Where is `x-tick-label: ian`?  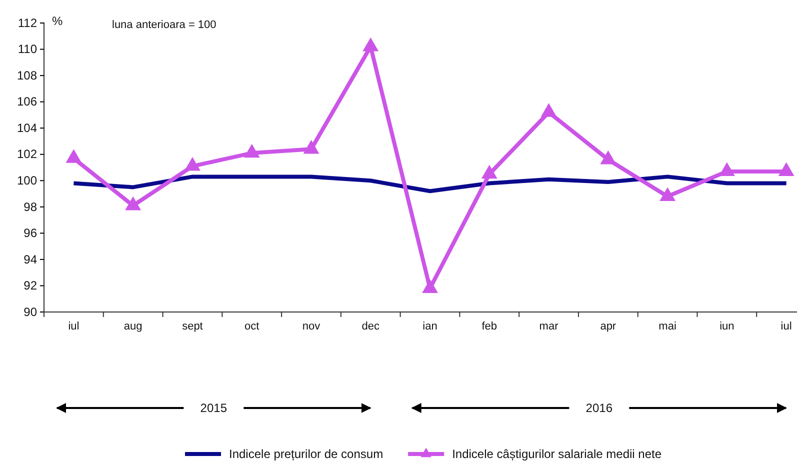 x-tick-label: ian is located at coordinates (430, 326).